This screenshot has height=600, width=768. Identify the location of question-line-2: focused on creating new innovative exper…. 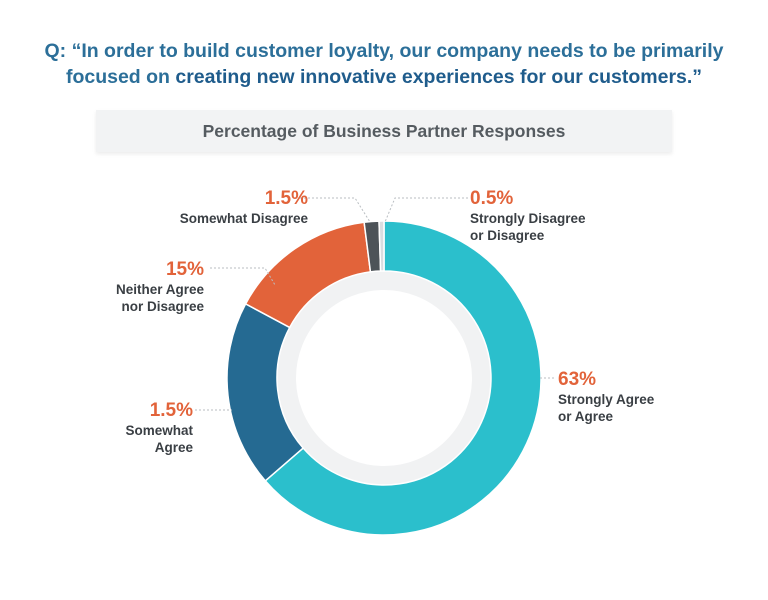
(384, 77).